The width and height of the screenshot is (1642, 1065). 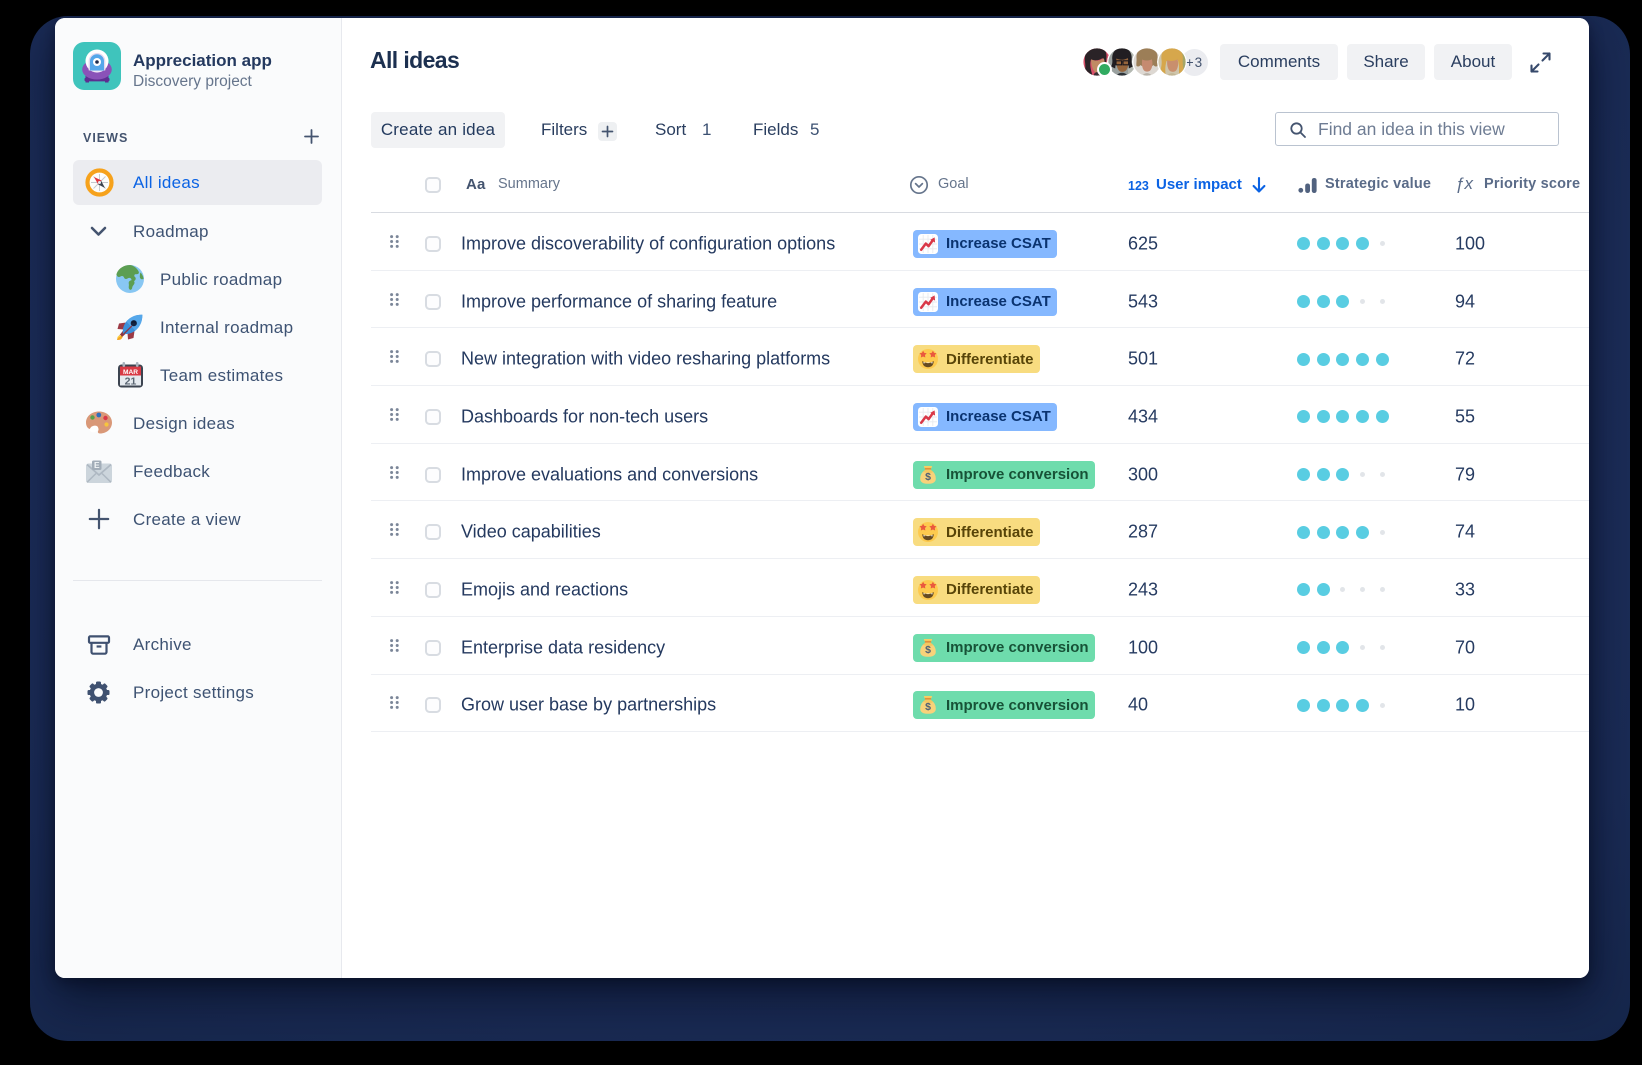 I want to click on svg-text: MAR, so click(x=130, y=372).